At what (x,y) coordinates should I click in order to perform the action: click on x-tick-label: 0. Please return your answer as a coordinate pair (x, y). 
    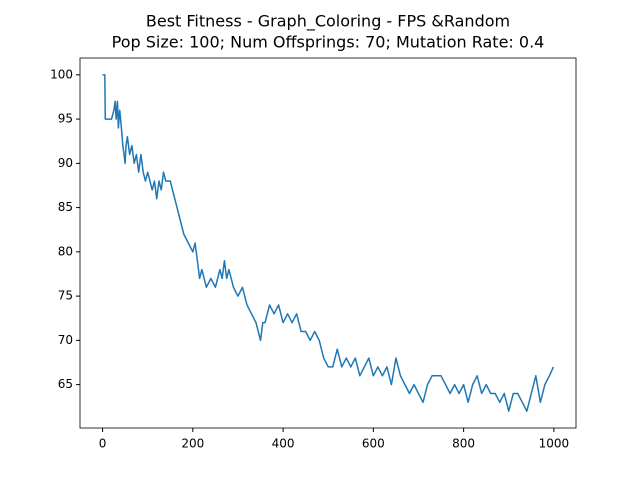
    Looking at the image, I should click on (103, 444).